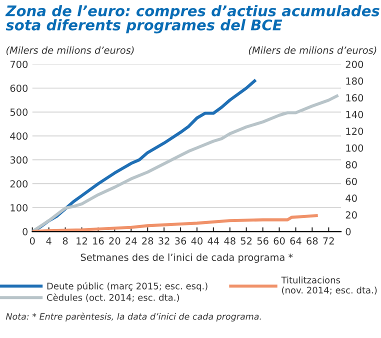 Image resolution: width=381 pixels, height=338 pixels. I want to click on y2-tick-label: 180, so click(355, 81).